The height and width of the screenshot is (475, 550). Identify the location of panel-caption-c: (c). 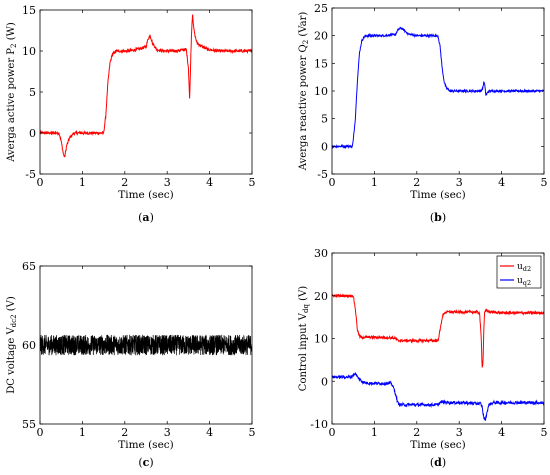
(145, 462).